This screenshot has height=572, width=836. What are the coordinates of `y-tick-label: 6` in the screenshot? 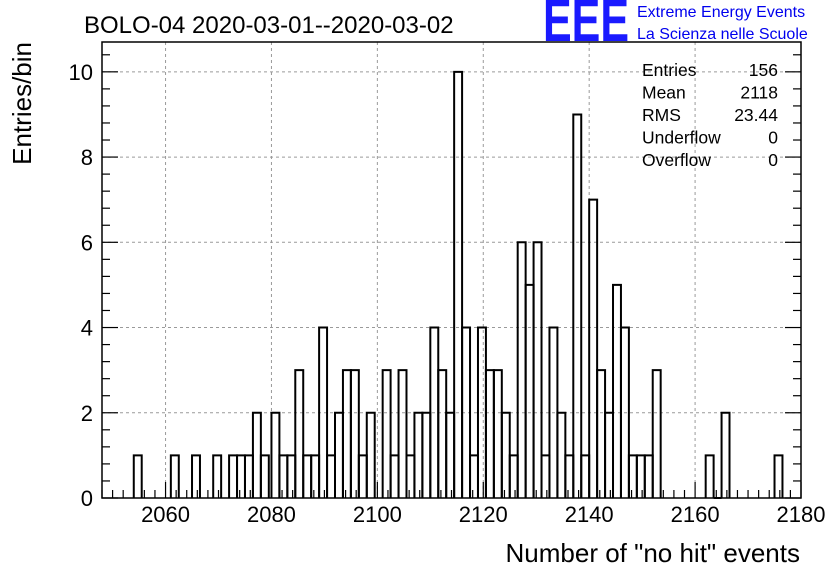 It's located at (87, 242).